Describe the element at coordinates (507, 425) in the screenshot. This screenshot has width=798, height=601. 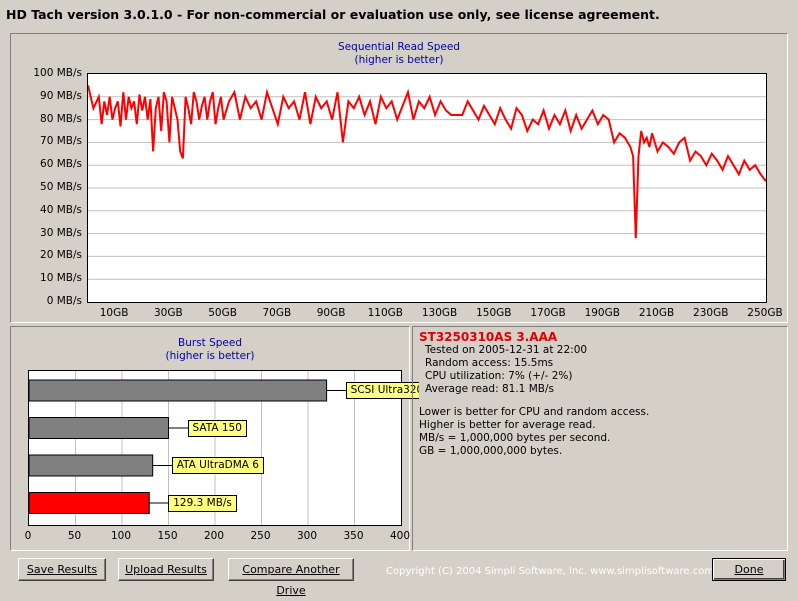
I see `note-average: Higher is better for average read.` at that location.